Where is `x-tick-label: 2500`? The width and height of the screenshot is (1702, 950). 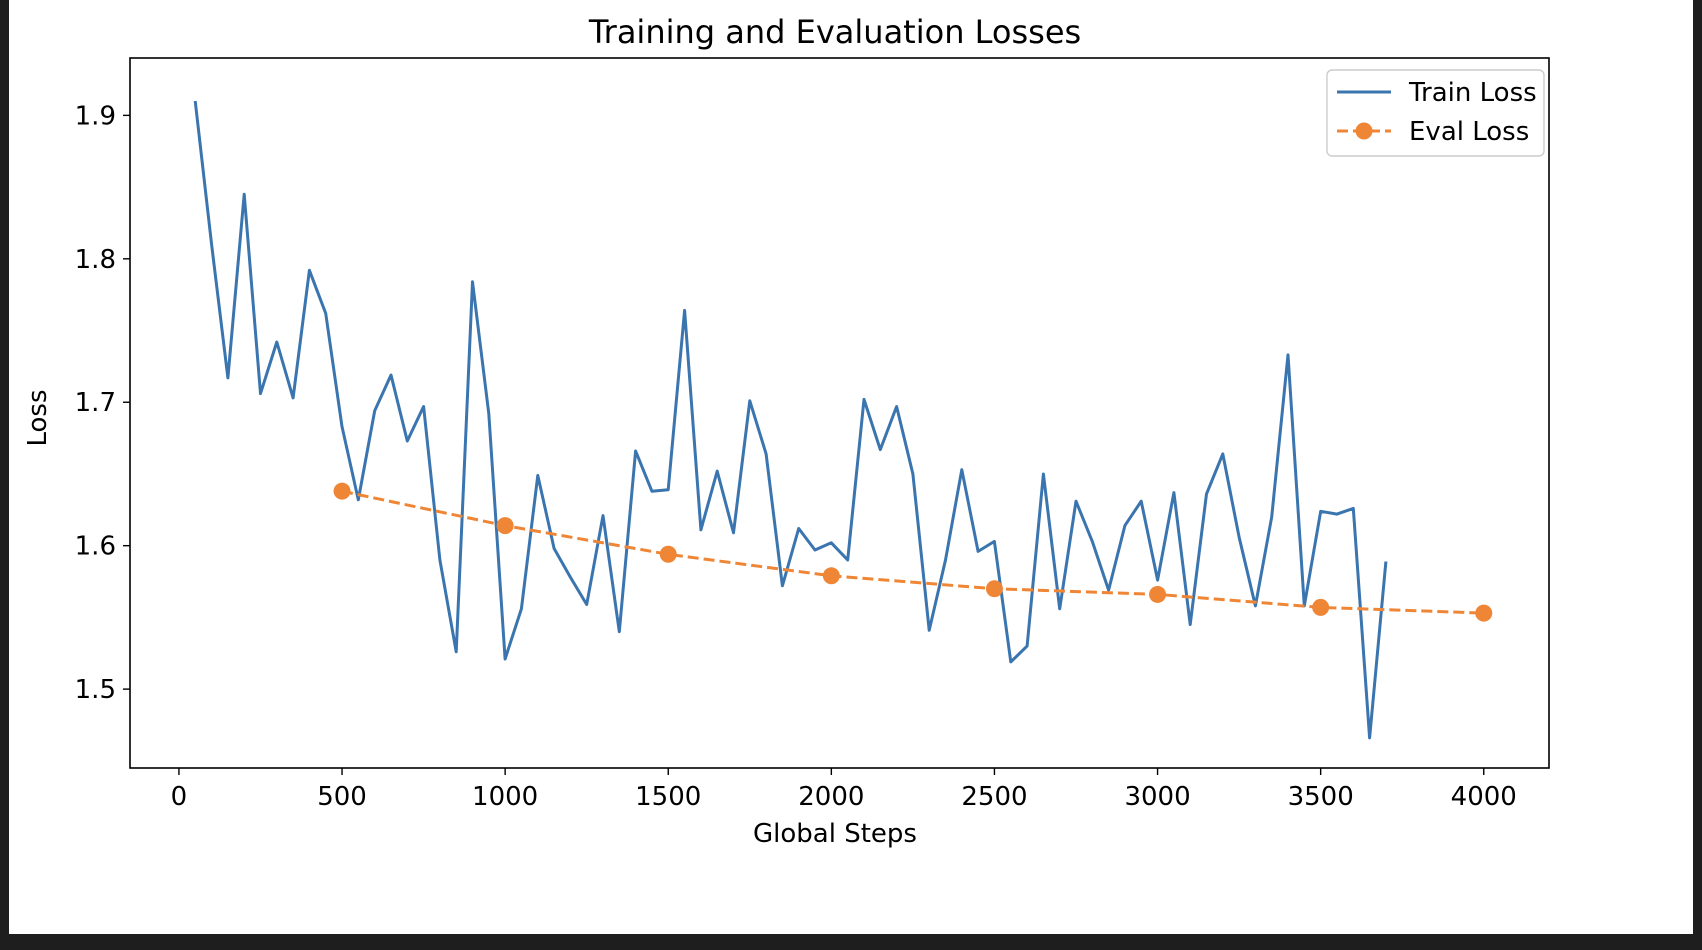
x-tick-label: 2500 is located at coordinates (994, 797).